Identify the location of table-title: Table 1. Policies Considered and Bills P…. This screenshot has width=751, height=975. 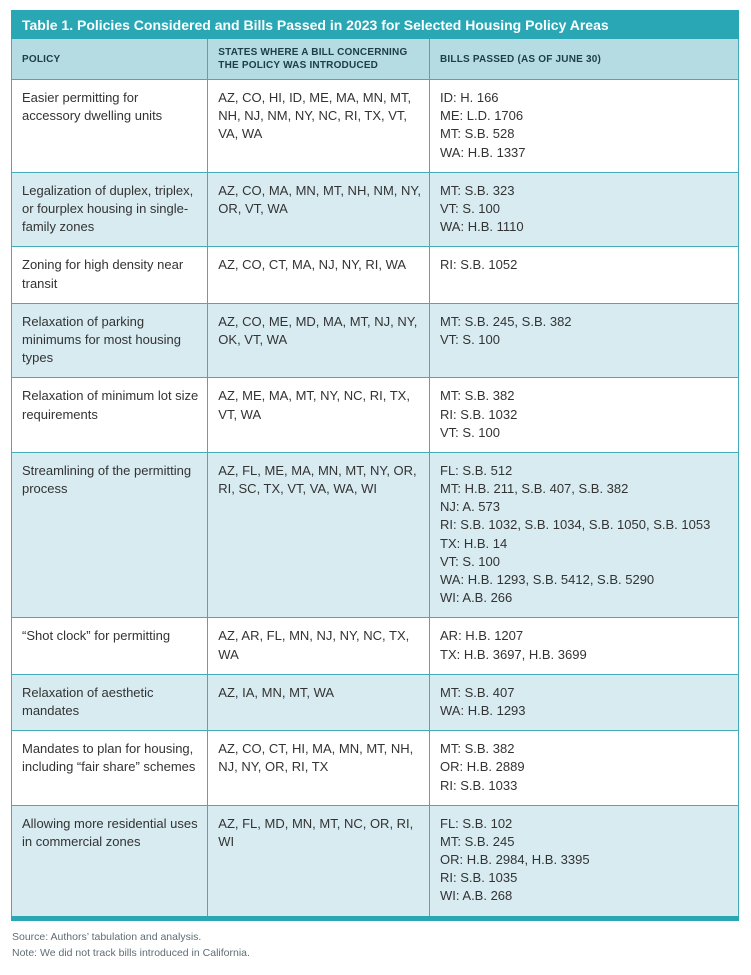
(375, 25).